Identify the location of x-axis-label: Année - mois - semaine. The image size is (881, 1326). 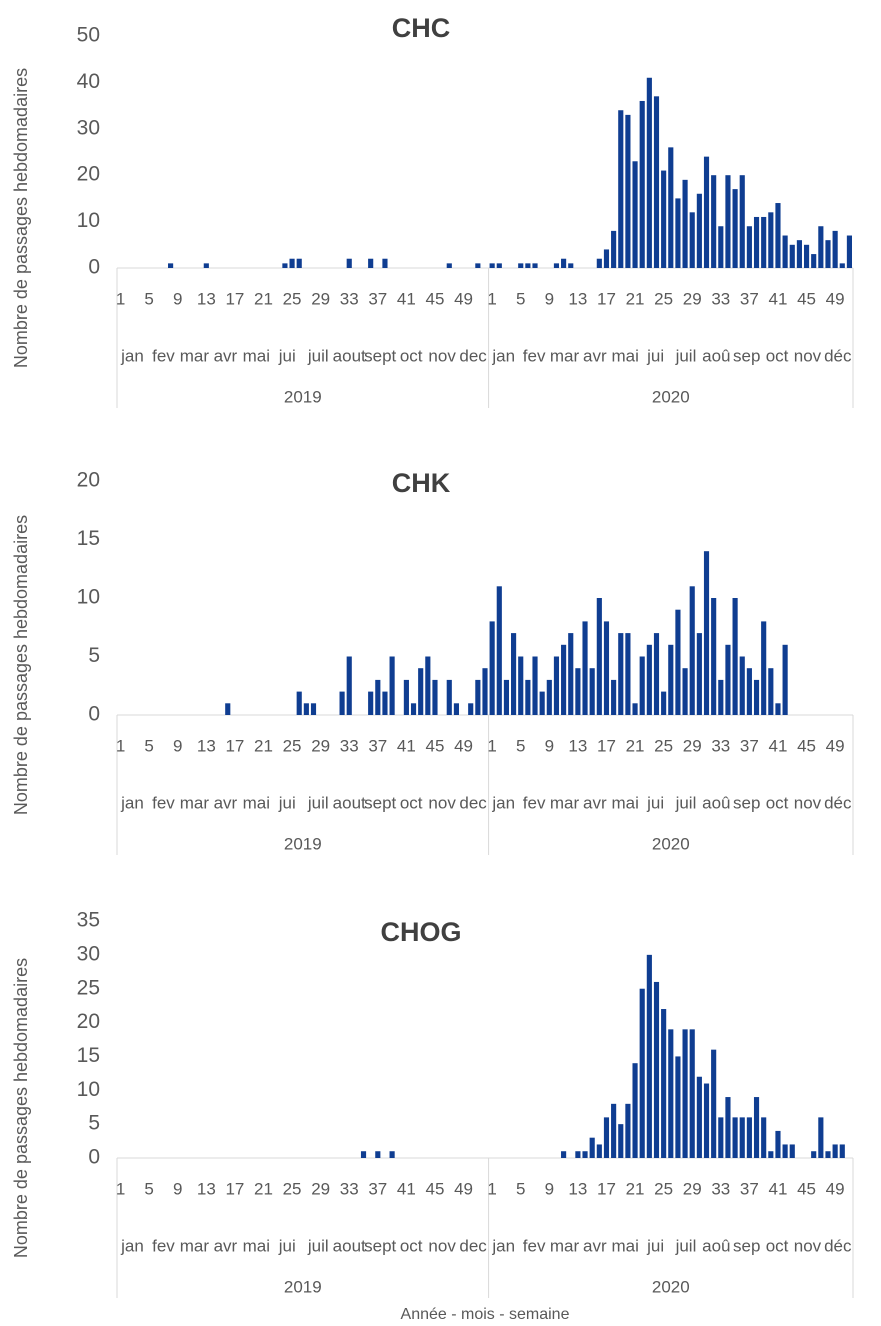
(485, 1314).